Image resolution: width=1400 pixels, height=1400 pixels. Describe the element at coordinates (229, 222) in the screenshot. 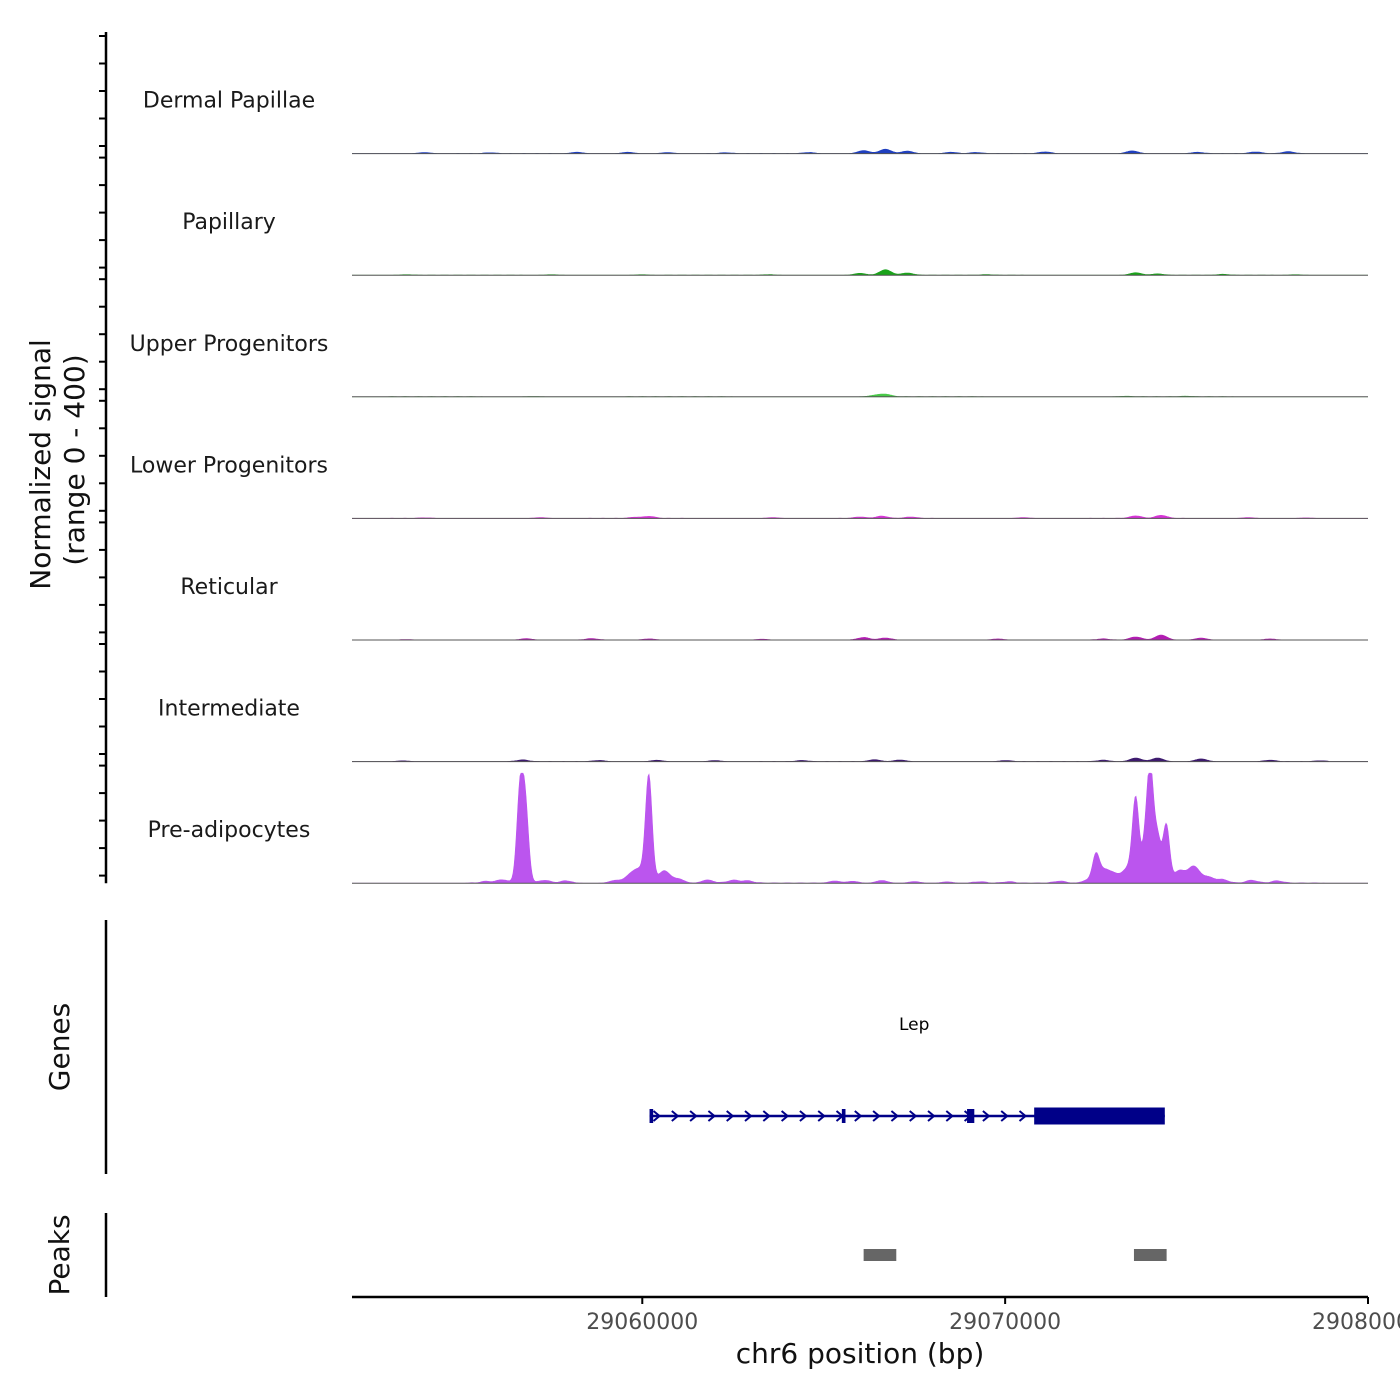

I see `track-label: Papillary` at that location.